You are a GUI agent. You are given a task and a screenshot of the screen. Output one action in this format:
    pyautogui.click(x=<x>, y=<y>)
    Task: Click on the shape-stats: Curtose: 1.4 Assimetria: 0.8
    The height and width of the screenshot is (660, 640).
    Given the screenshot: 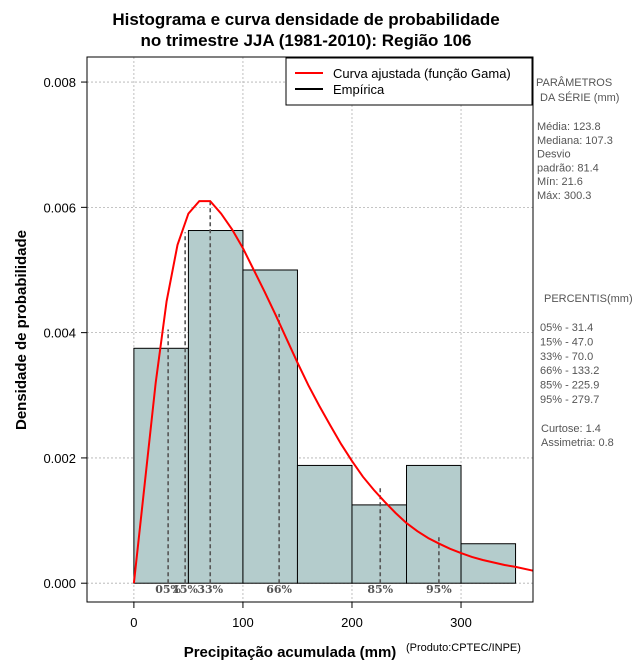 What is the action you would take?
    pyautogui.click(x=577, y=436)
    